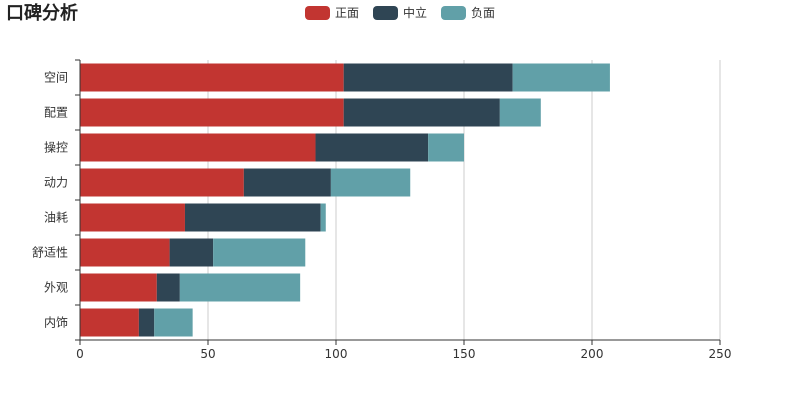  I want to click on legend-item-positive: 正面, so click(331, 12).